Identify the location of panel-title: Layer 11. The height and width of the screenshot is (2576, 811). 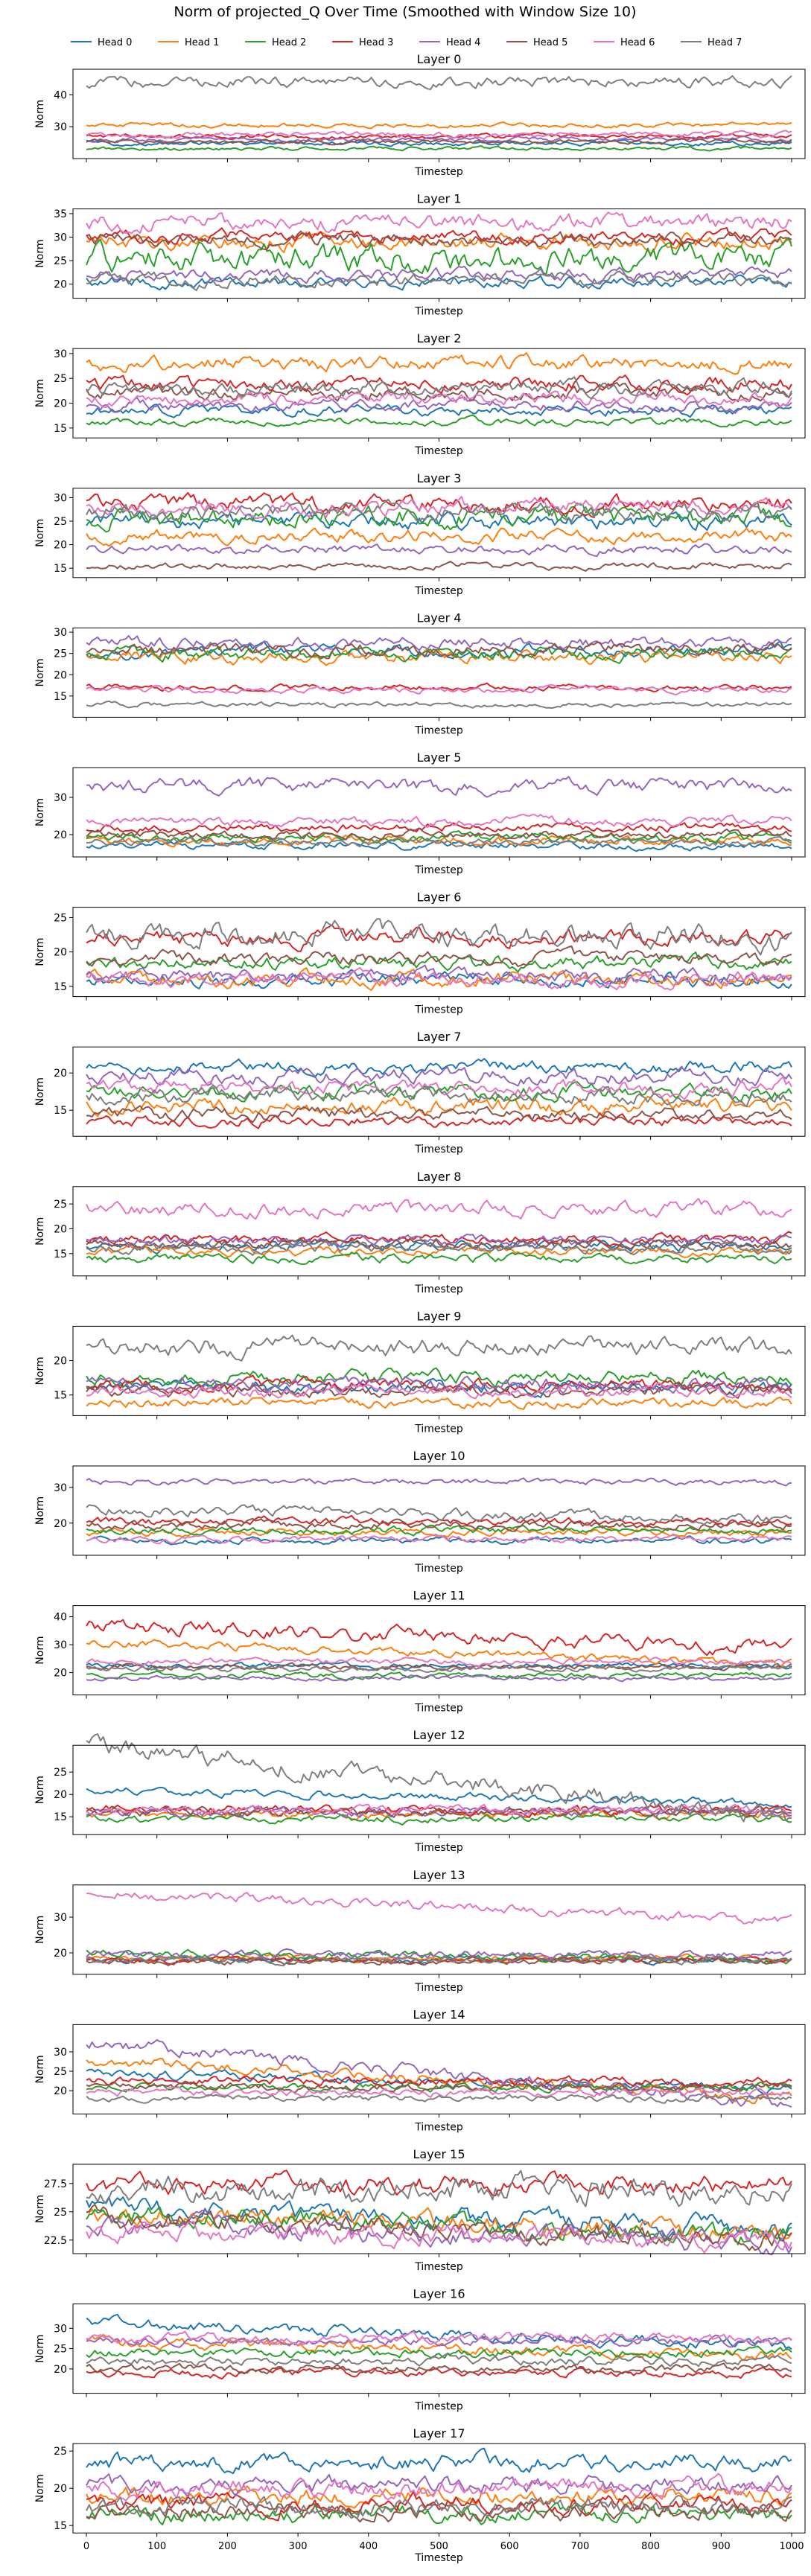
(439, 1596).